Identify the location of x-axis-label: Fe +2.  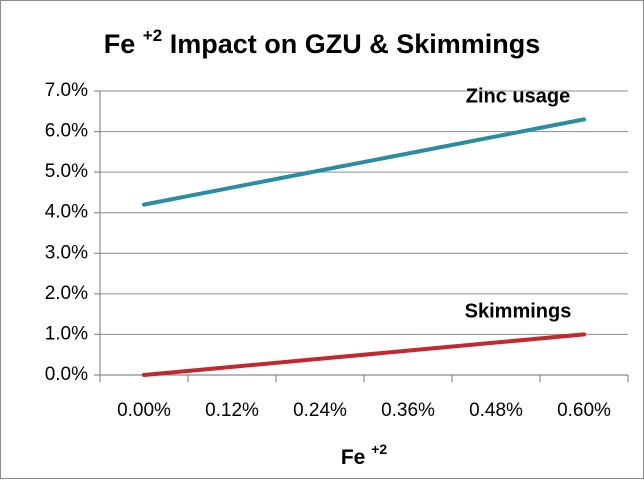
(364, 455).